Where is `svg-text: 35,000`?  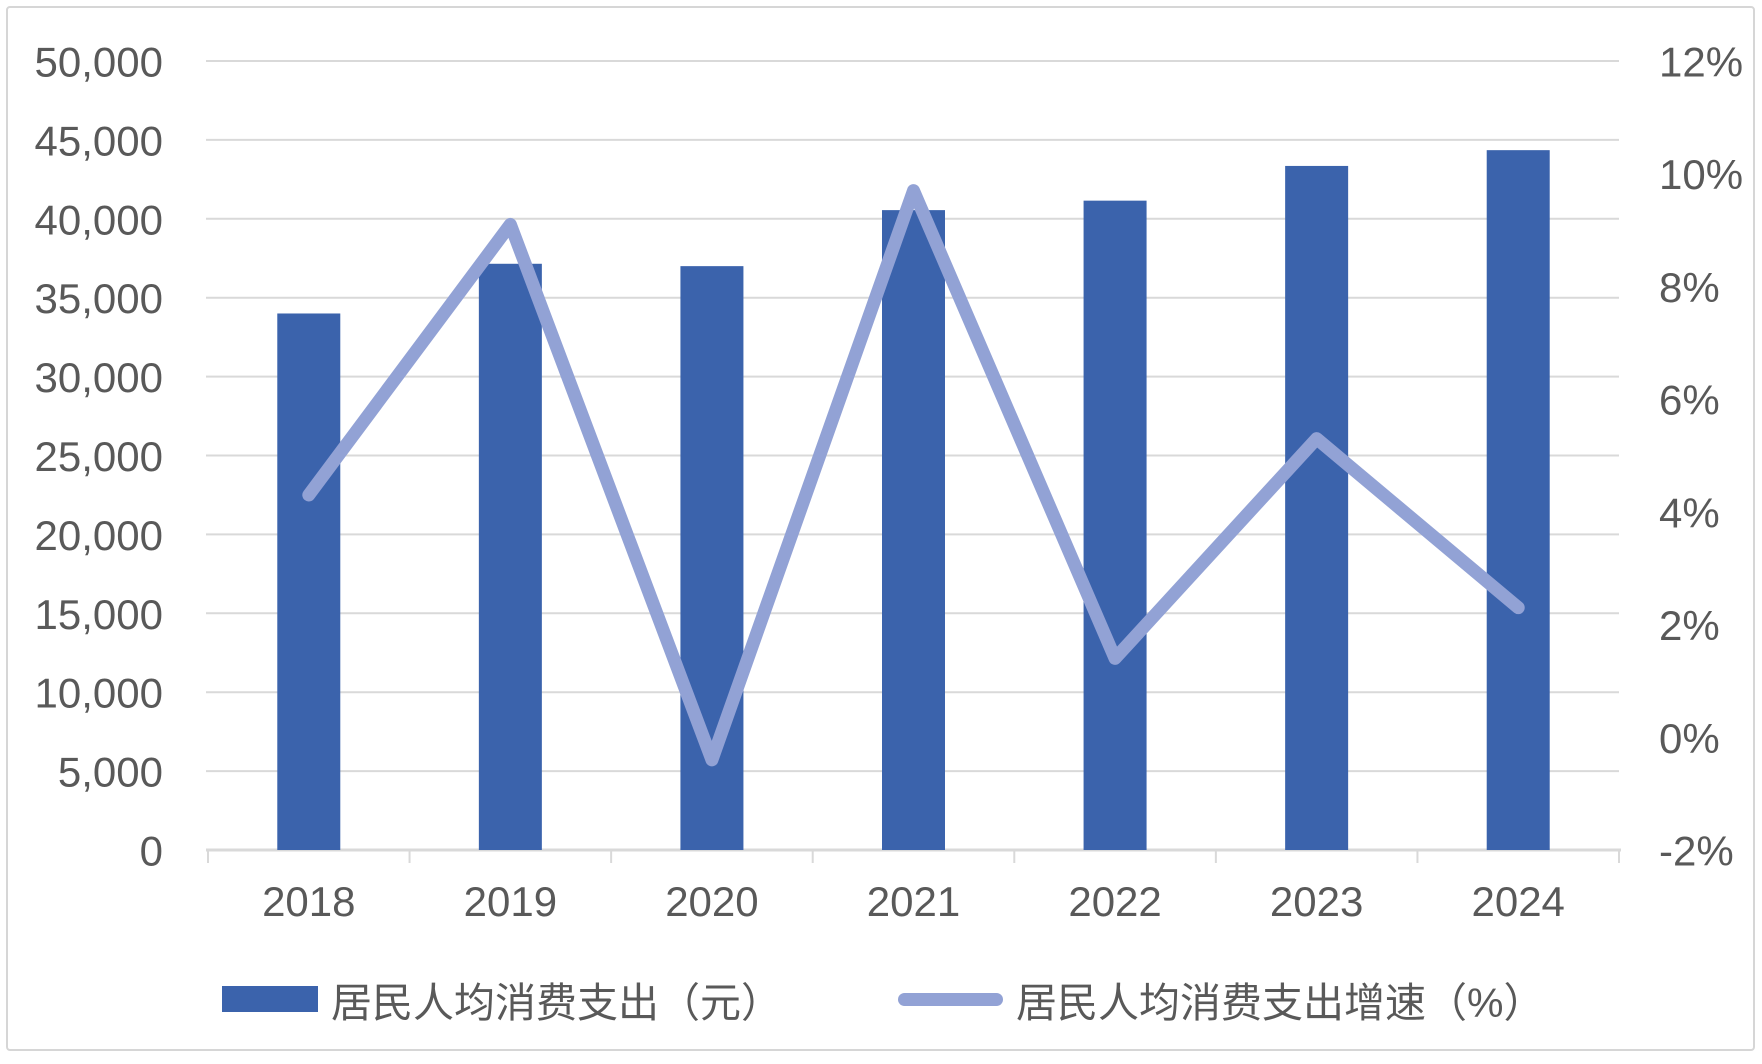 svg-text: 35,000 is located at coordinates (99, 298).